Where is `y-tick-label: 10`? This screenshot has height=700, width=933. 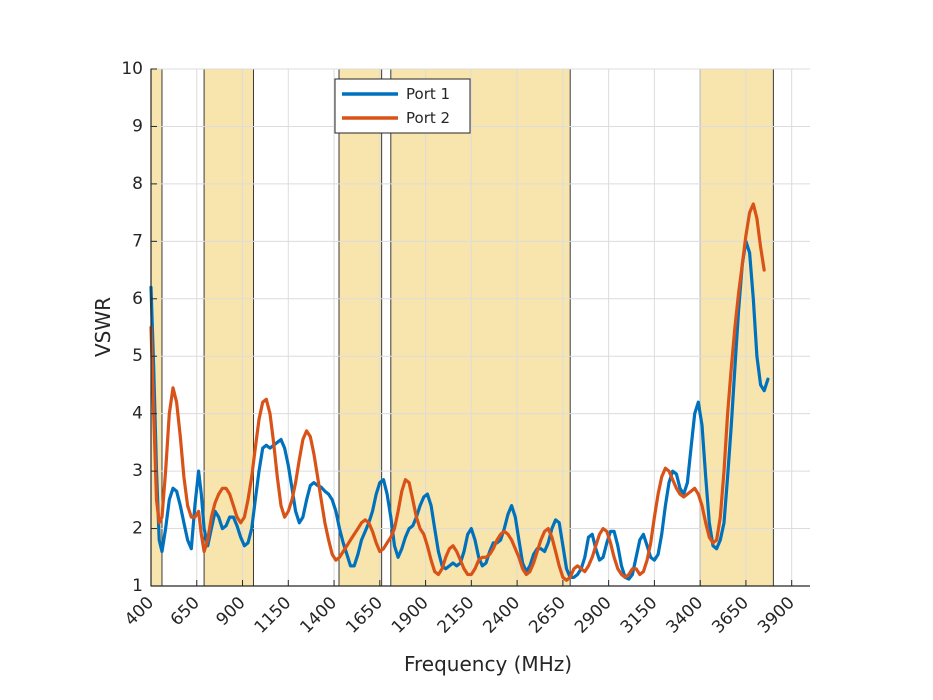
y-tick-label: 10 is located at coordinates (132, 69).